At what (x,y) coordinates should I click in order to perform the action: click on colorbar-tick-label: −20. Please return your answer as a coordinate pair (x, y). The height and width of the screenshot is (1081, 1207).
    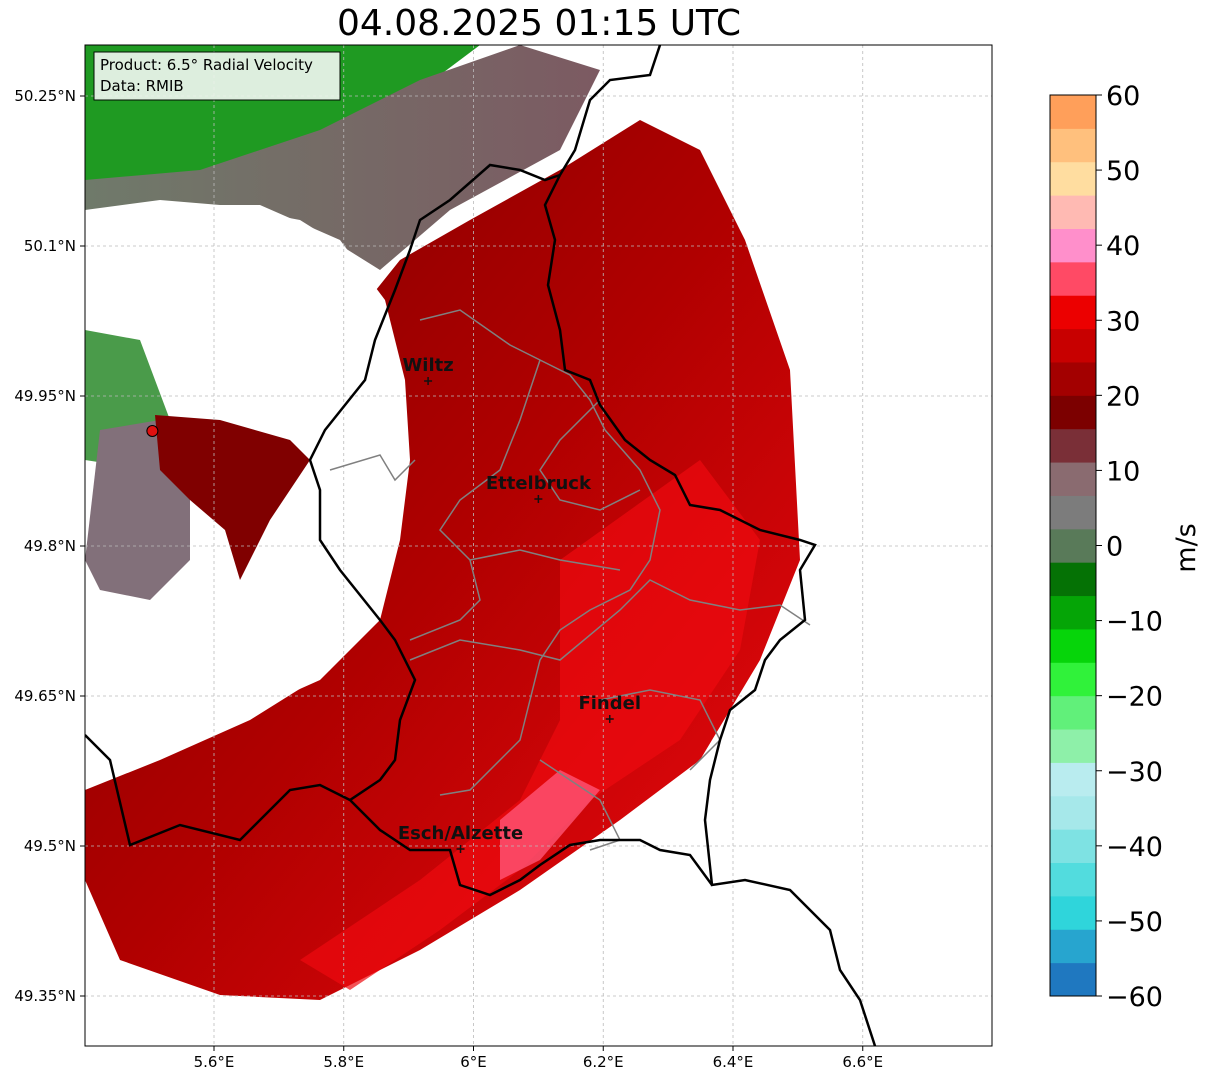
    Looking at the image, I should click on (1134, 697).